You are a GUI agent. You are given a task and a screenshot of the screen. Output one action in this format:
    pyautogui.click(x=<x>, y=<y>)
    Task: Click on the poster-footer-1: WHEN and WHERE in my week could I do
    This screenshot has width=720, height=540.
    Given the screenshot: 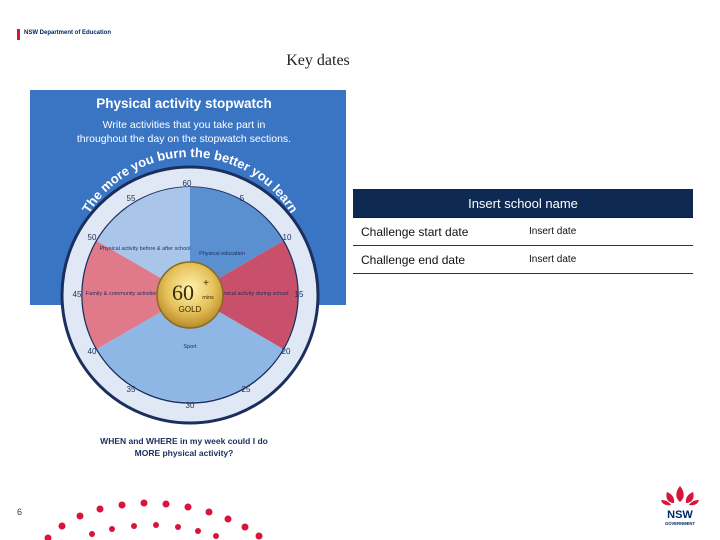 What is the action you would take?
    pyautogui.click(x=184, y=441)
    